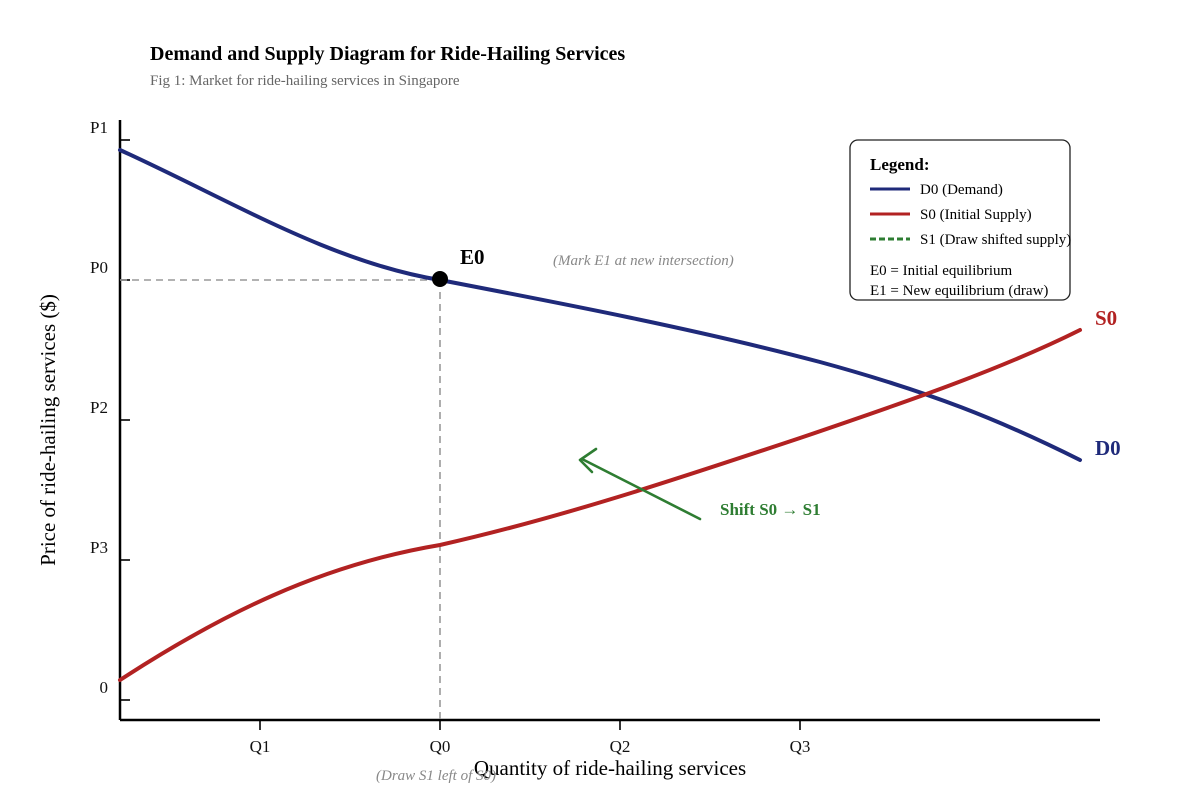 This screenshot has height=800, width=1200. What do you see at coordinates (99, 127) in the screenshot?
I see `y-tick-label-p1: P1` at bounding box center [99, 127].